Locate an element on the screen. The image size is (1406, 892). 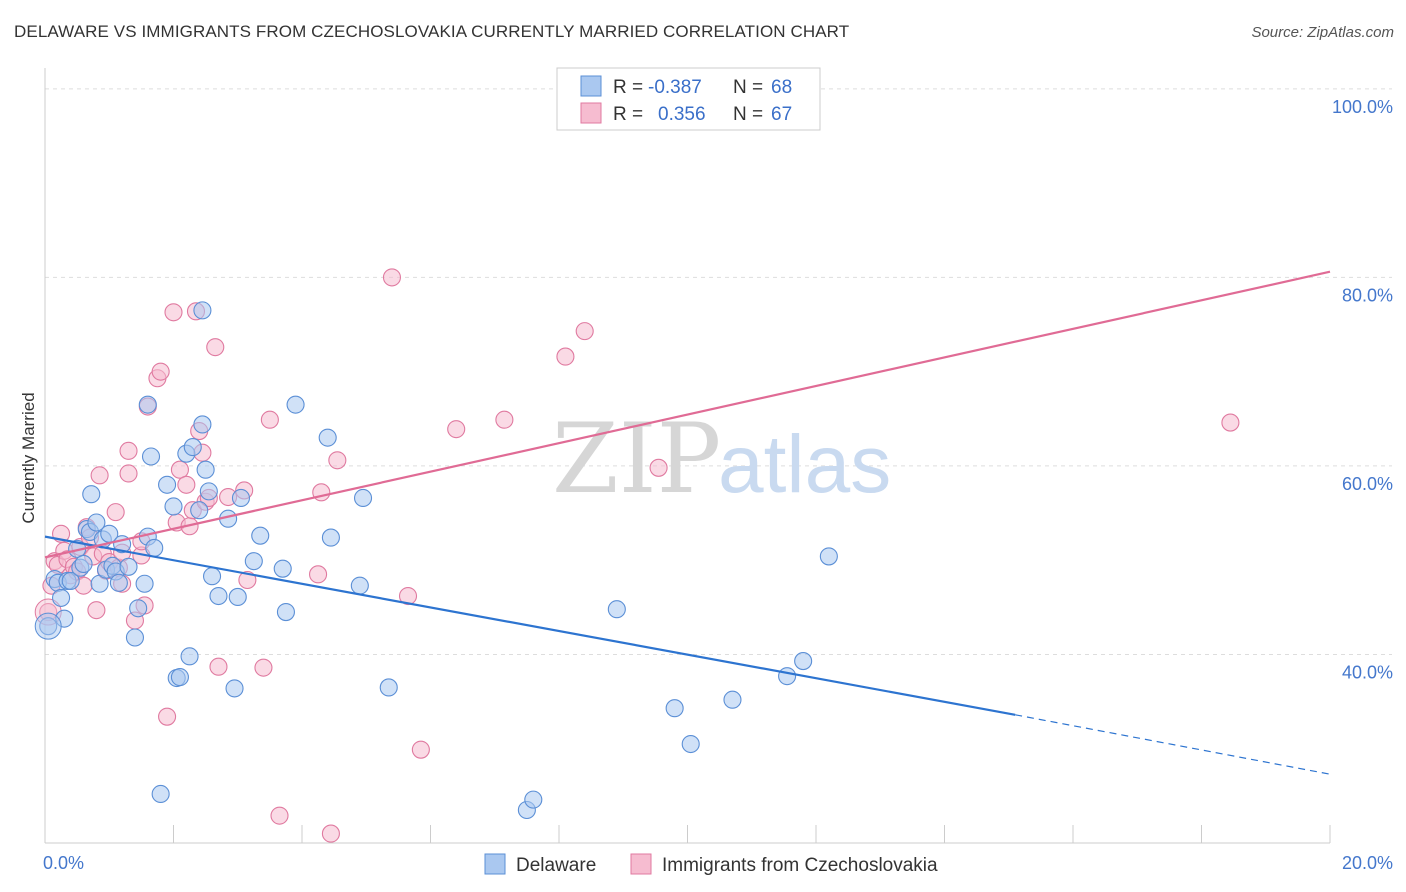
bottom-legend-label-czech: Immigrants from Czechoslovakia is located at coordinates (800, 865).